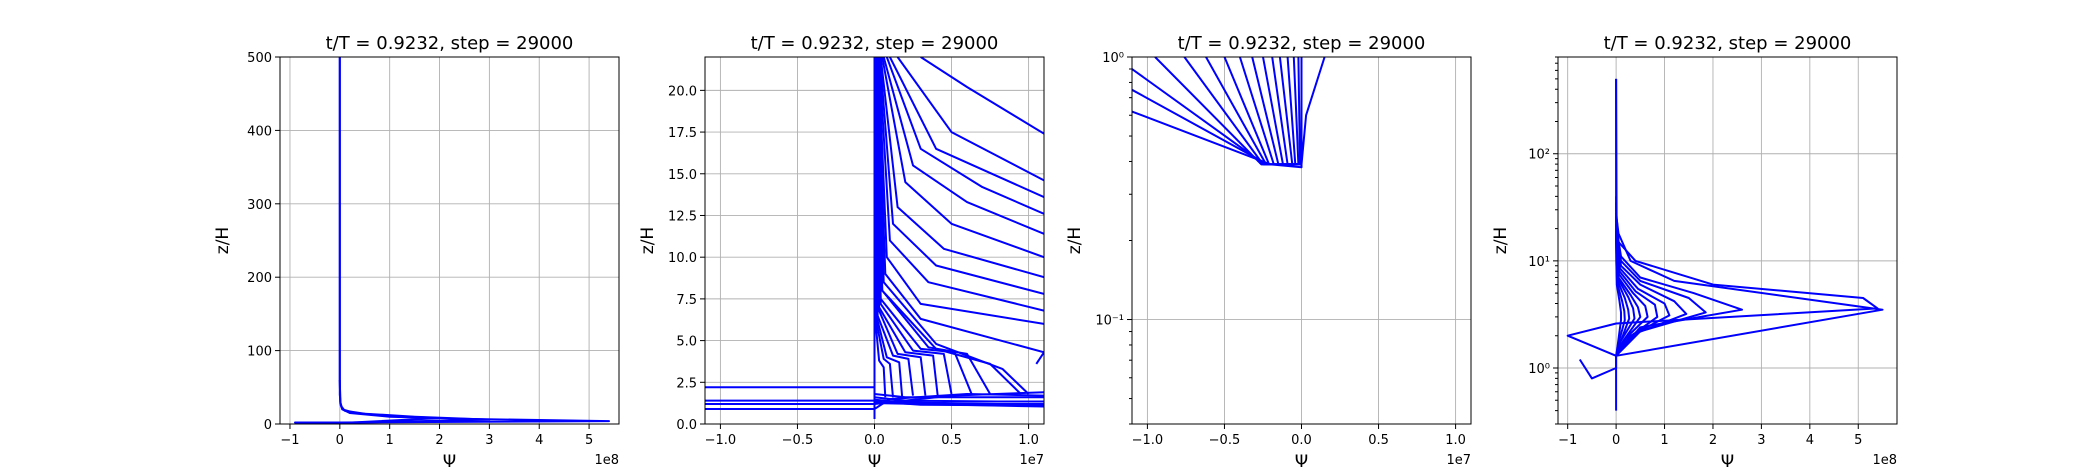  I want to click on y-tick-label: 10.0, so click(682, 258).